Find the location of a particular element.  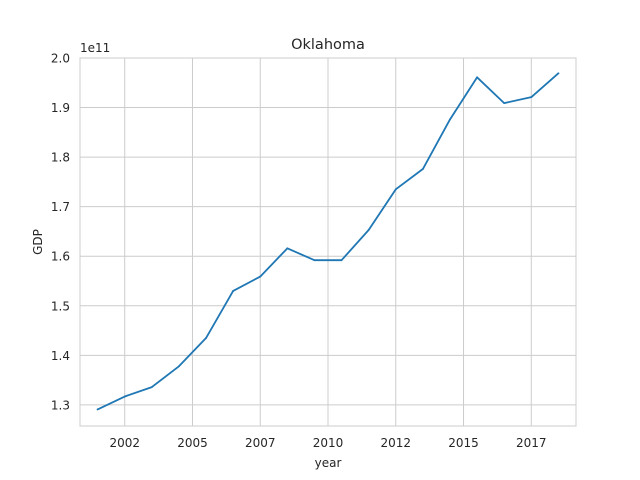

chart-title: Oklahoma is located at coordinates (328, 45).